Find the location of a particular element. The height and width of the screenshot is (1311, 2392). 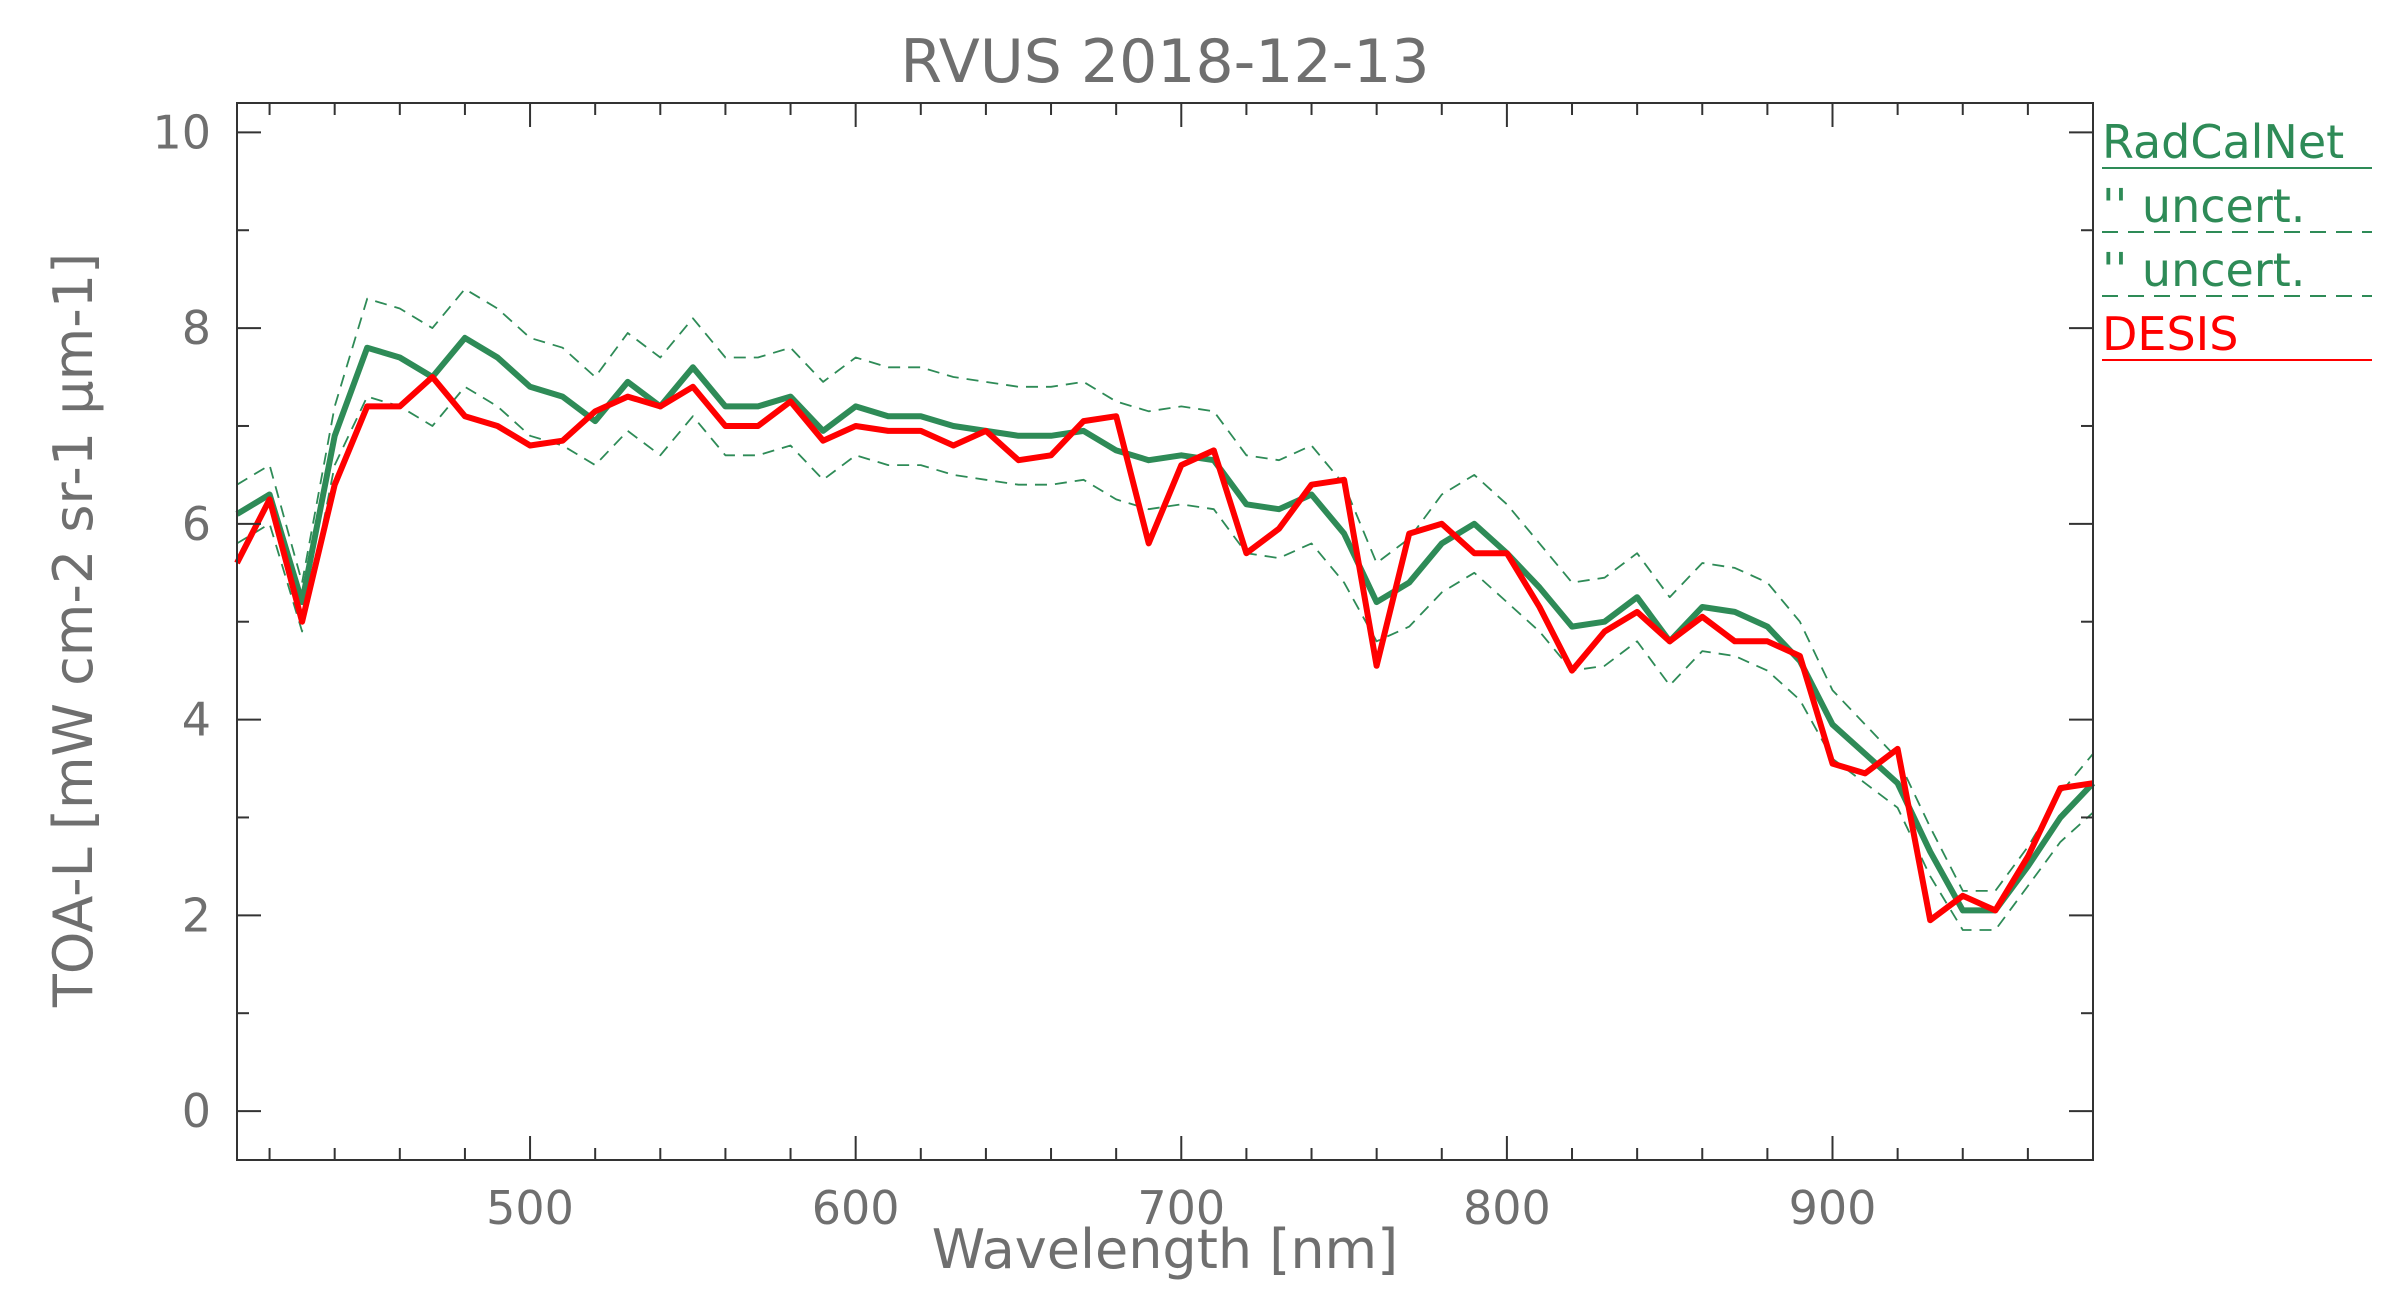

y-axis-label: TOA-L [mW cm-2 sr-1 μm-1] is located at coordinates (73, 630).